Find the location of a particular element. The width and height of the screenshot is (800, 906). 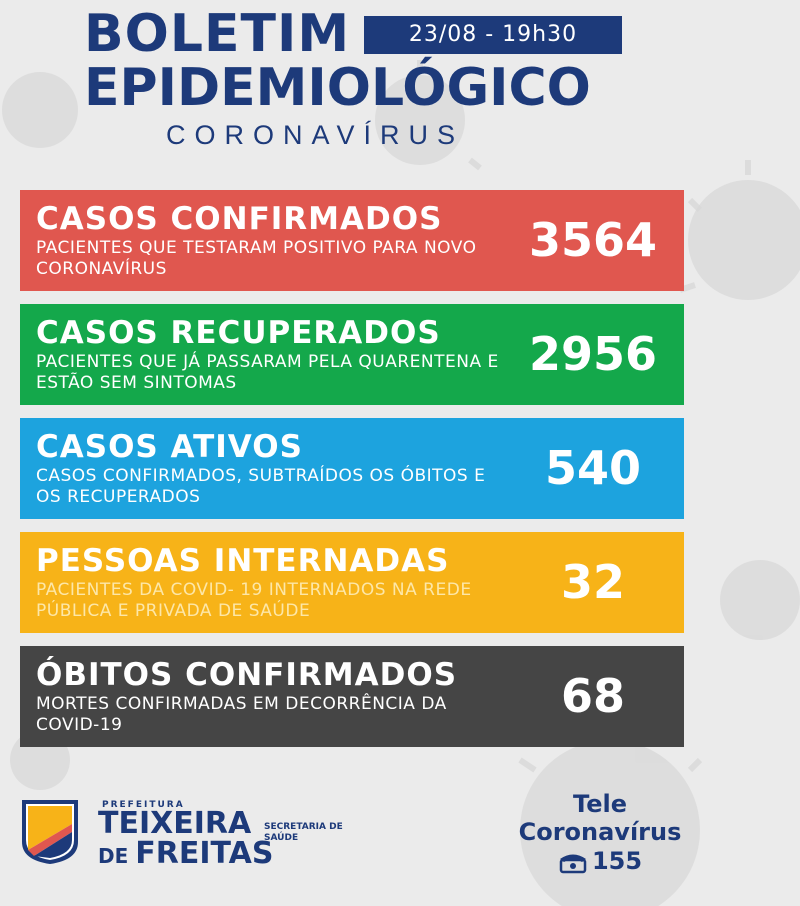

card-title: CASOS CONFIRMADOS is located at coordinates (239, 219).